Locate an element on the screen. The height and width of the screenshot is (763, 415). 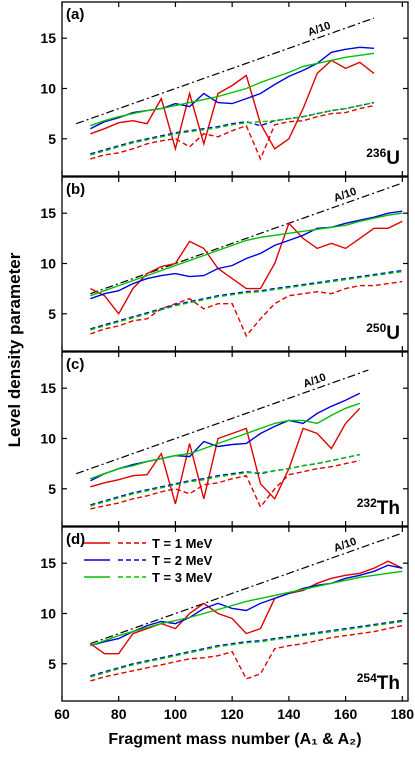
isotope-label: 232Th is located at coordinates (378, 507).